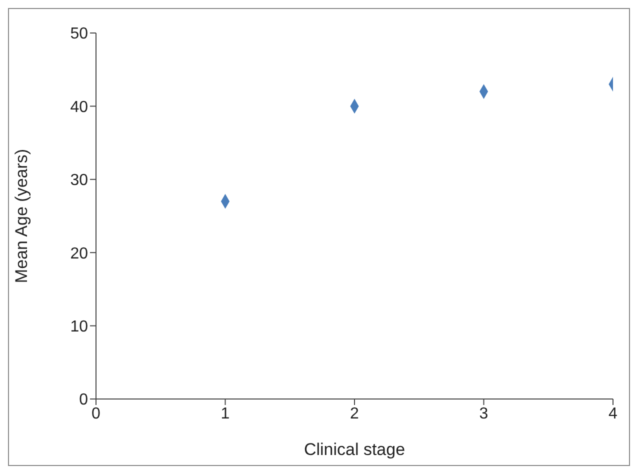 The image size is (638, 474). I want to click on x-axis-title: Clinical stage, so click(355, 449).